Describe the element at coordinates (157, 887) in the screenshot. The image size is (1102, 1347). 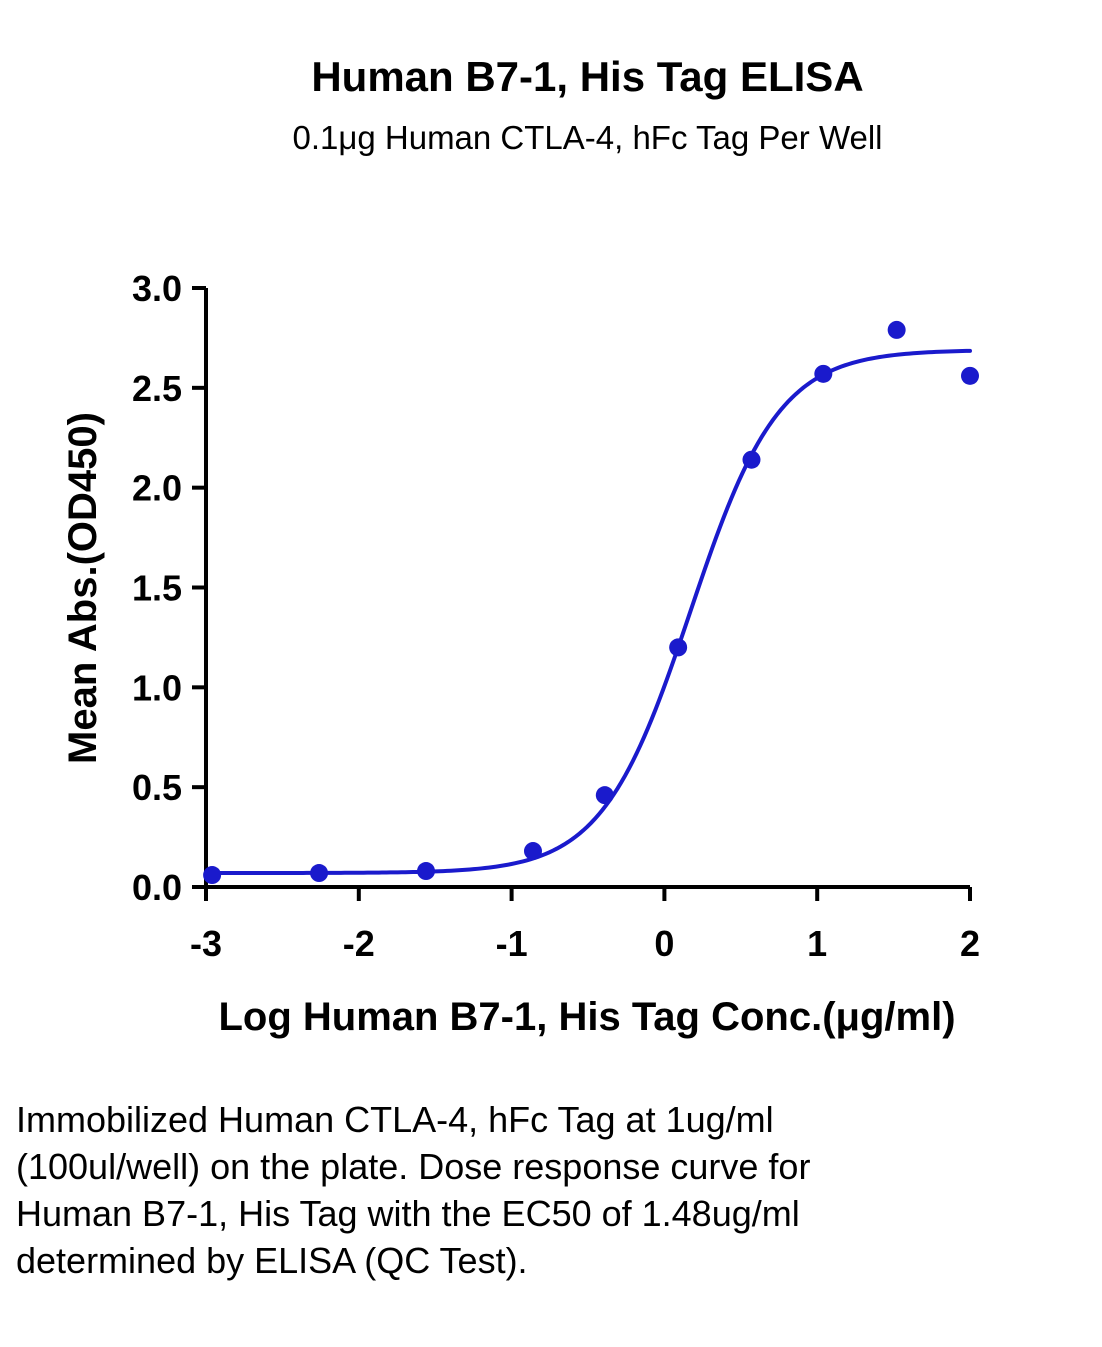
I see `y-tick-label: 0.0` at that location.